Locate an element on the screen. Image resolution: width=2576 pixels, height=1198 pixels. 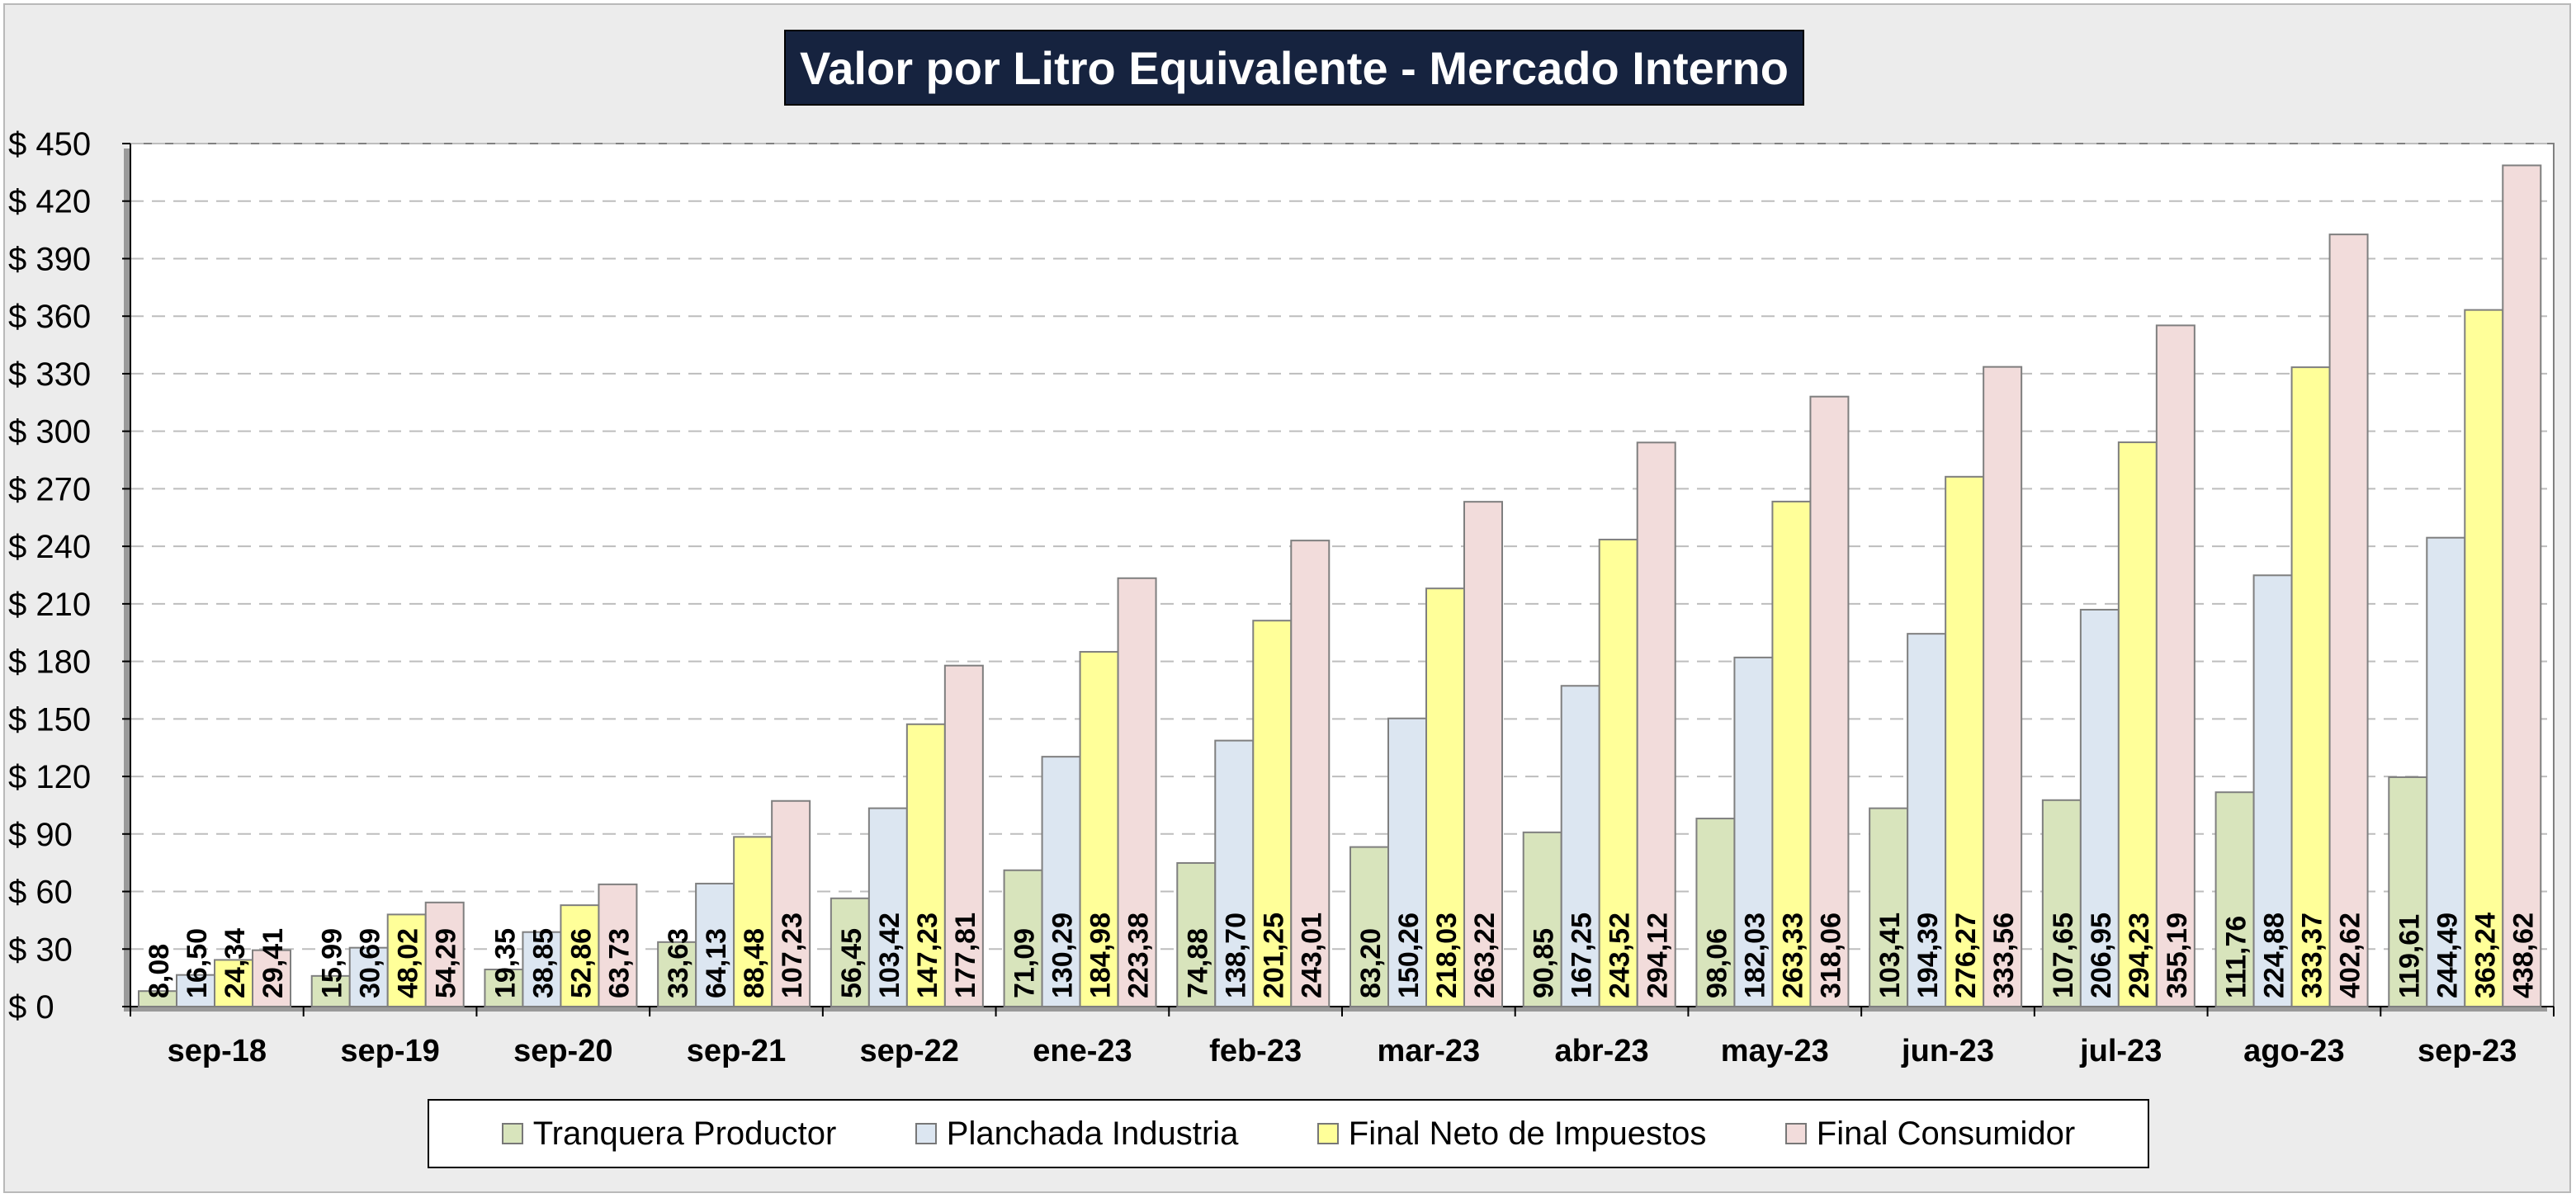
data-label: 111,76 is located at coordinates (2236, 957).